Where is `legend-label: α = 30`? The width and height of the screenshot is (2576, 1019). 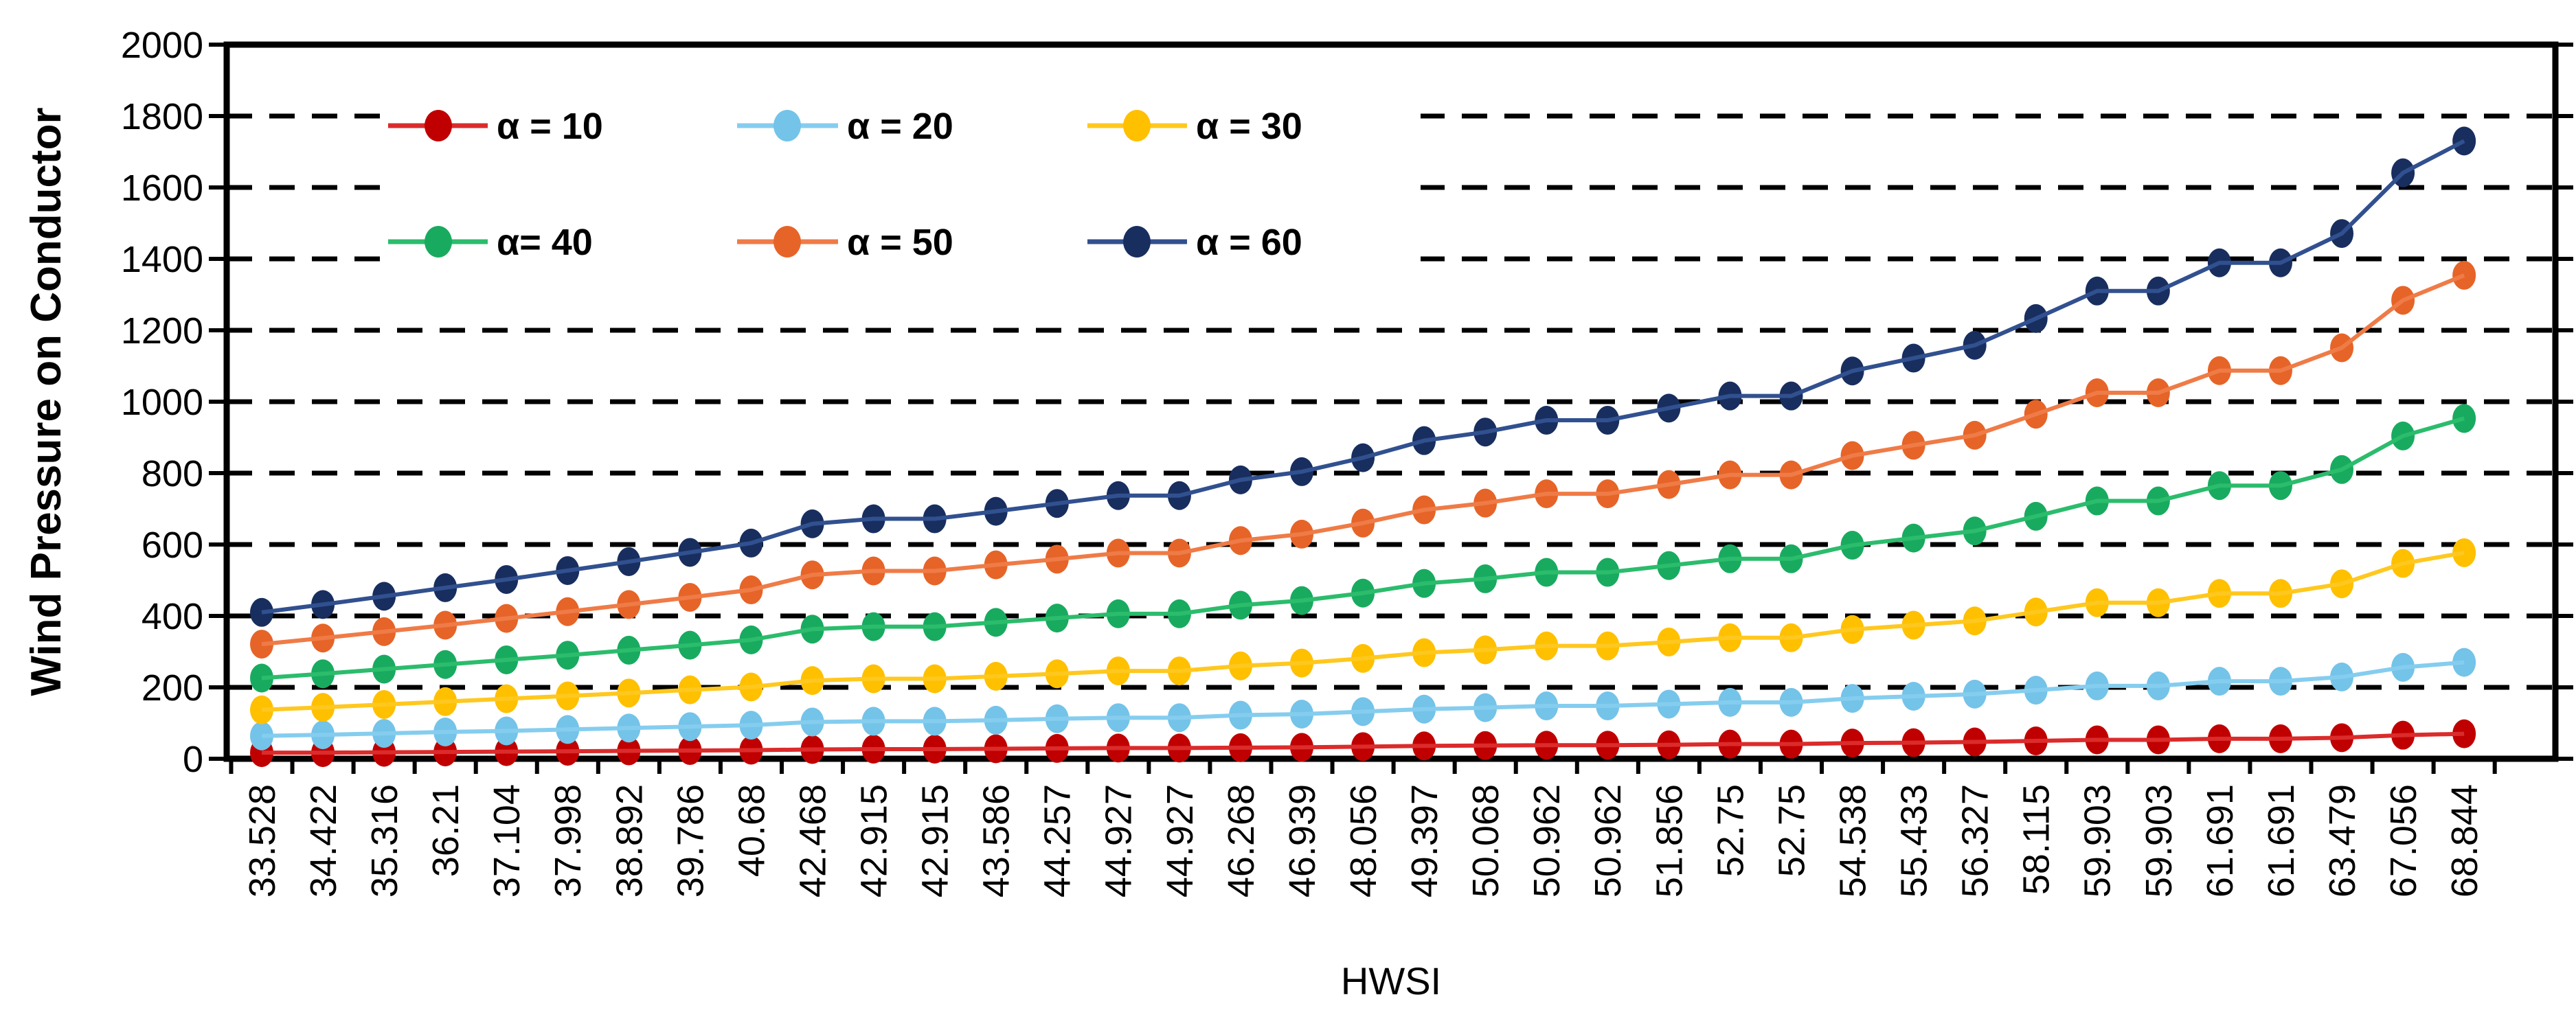 legend-label: α = 30 is located at coordinates (1249, 126).